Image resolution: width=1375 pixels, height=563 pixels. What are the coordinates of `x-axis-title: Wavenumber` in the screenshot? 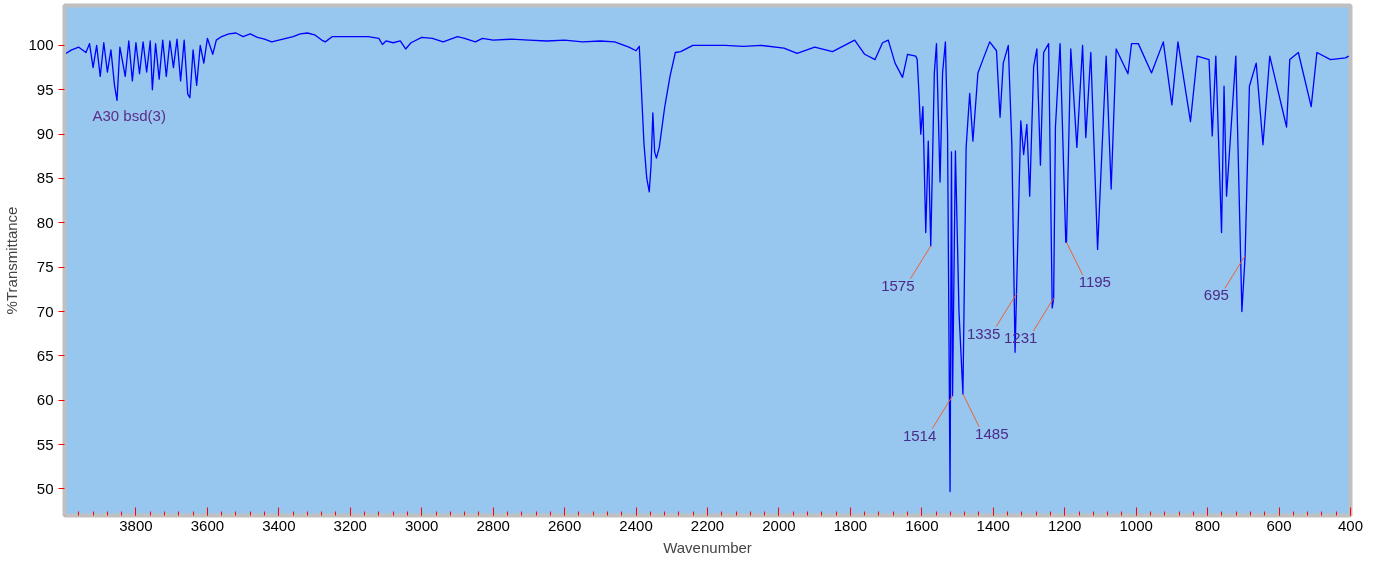 It's located at (707, 547).